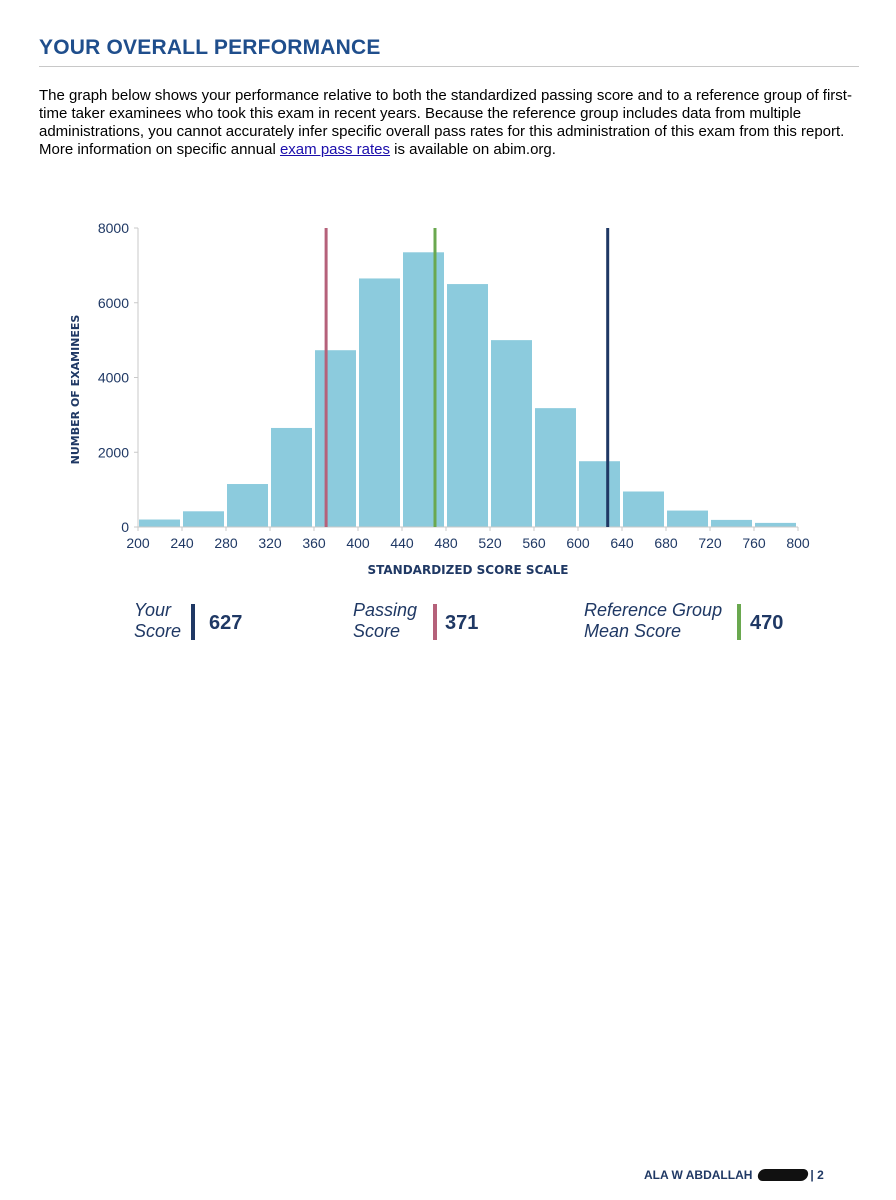 The height and width of the screenshot is (1200, 896). What do you see at coordinates (226, 623) in the screenshot?
I see `legend-your-score-value: 627` at bounding box center [226, 623].